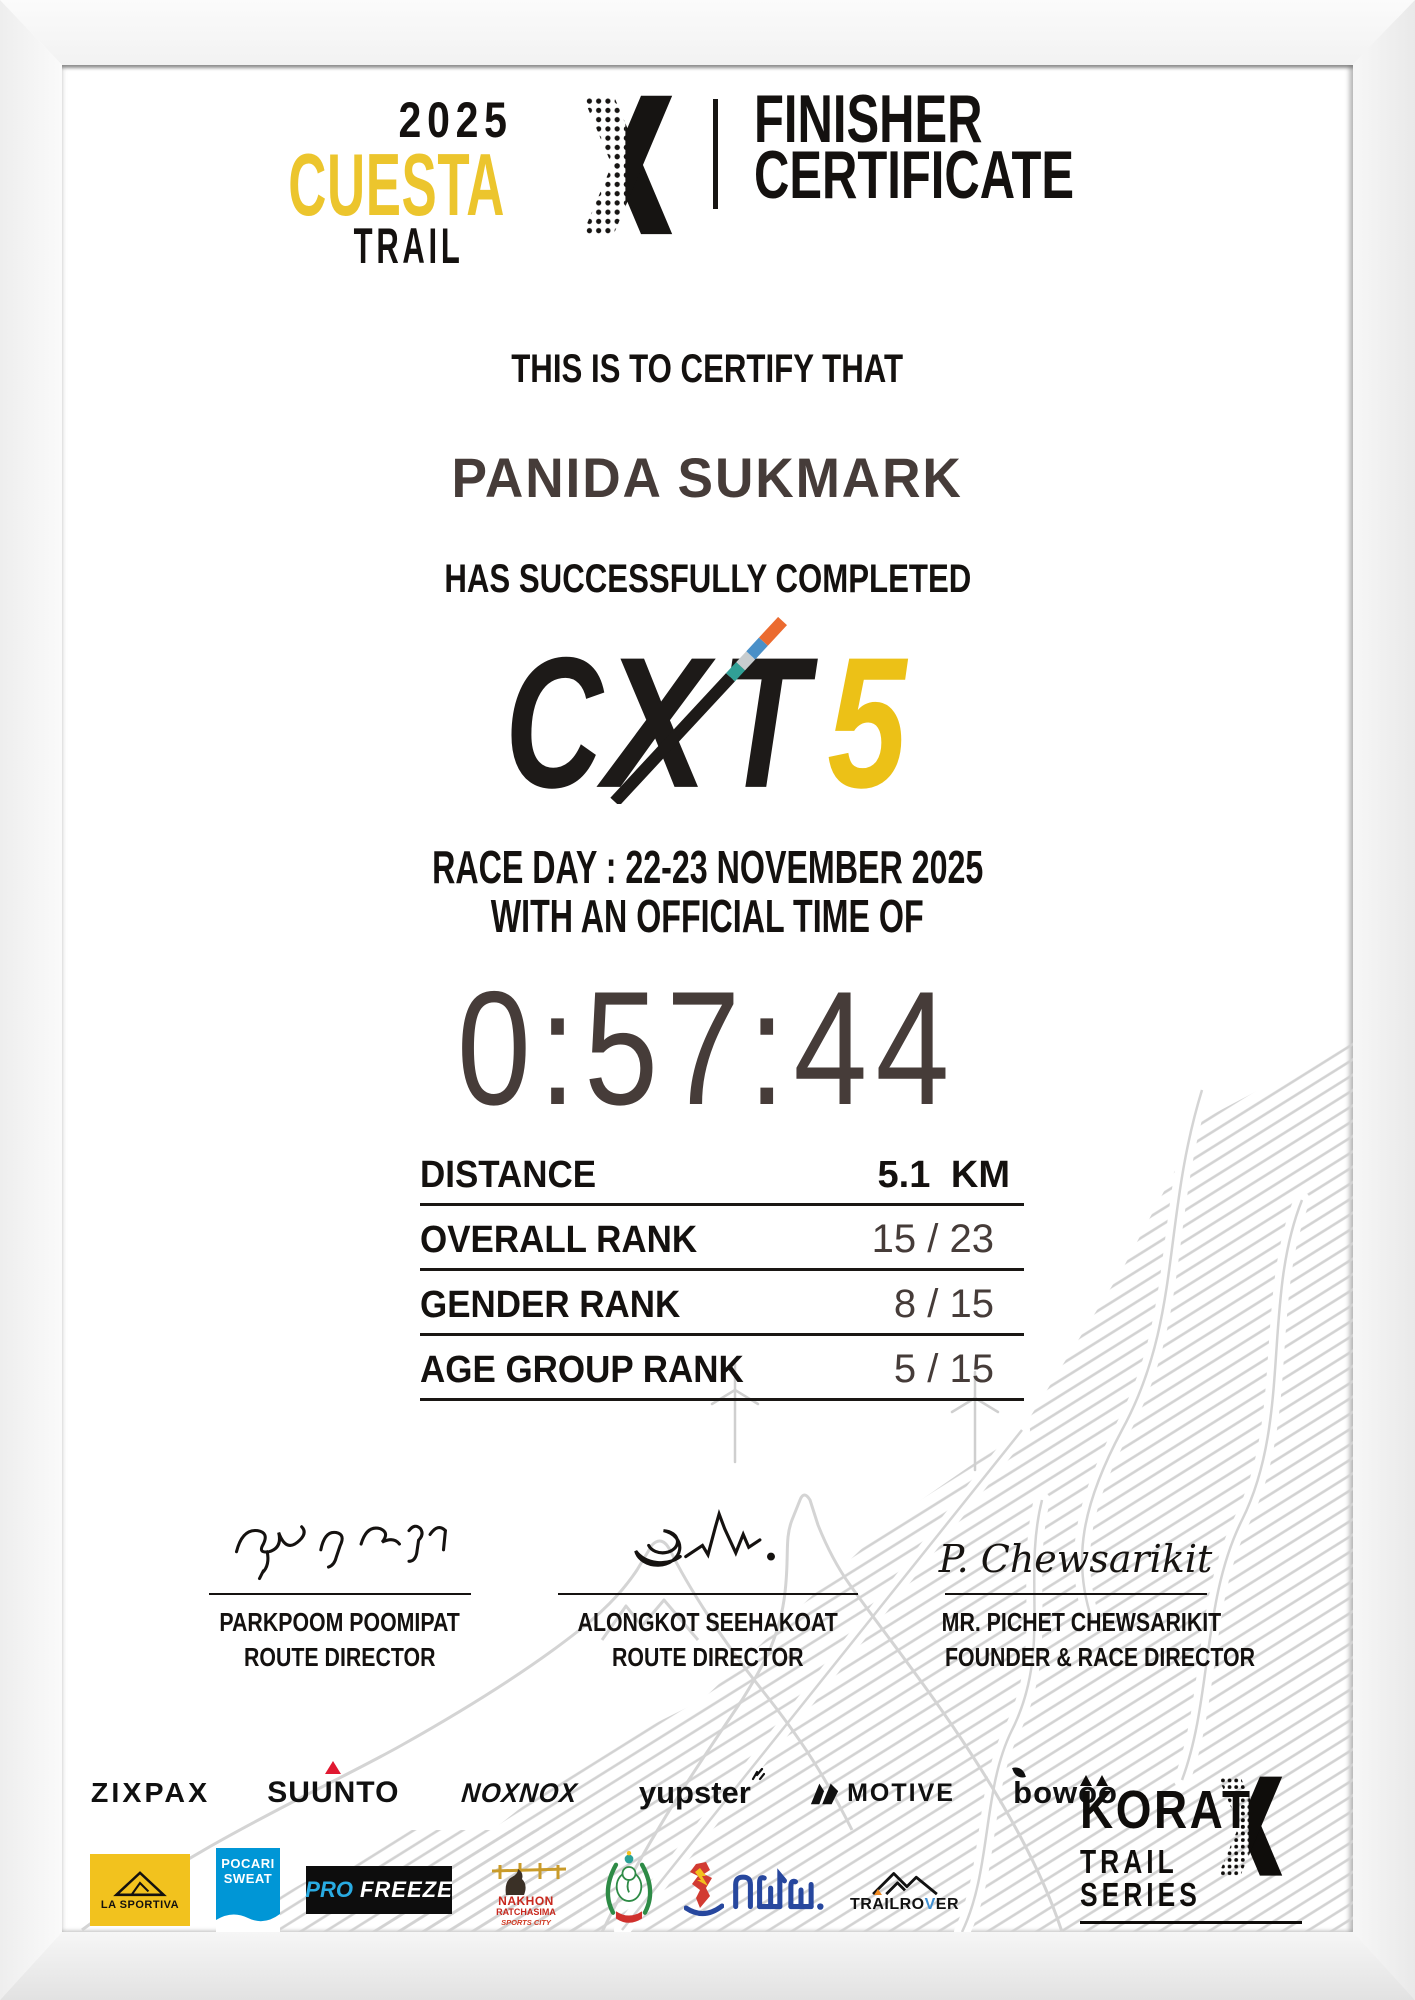 The height and width of the screenshot is (2000, 1415). Describe the element at coordinates (1140, 1878) in the screenshot. I see `korat-series: TRAIL SERIES` at that location.